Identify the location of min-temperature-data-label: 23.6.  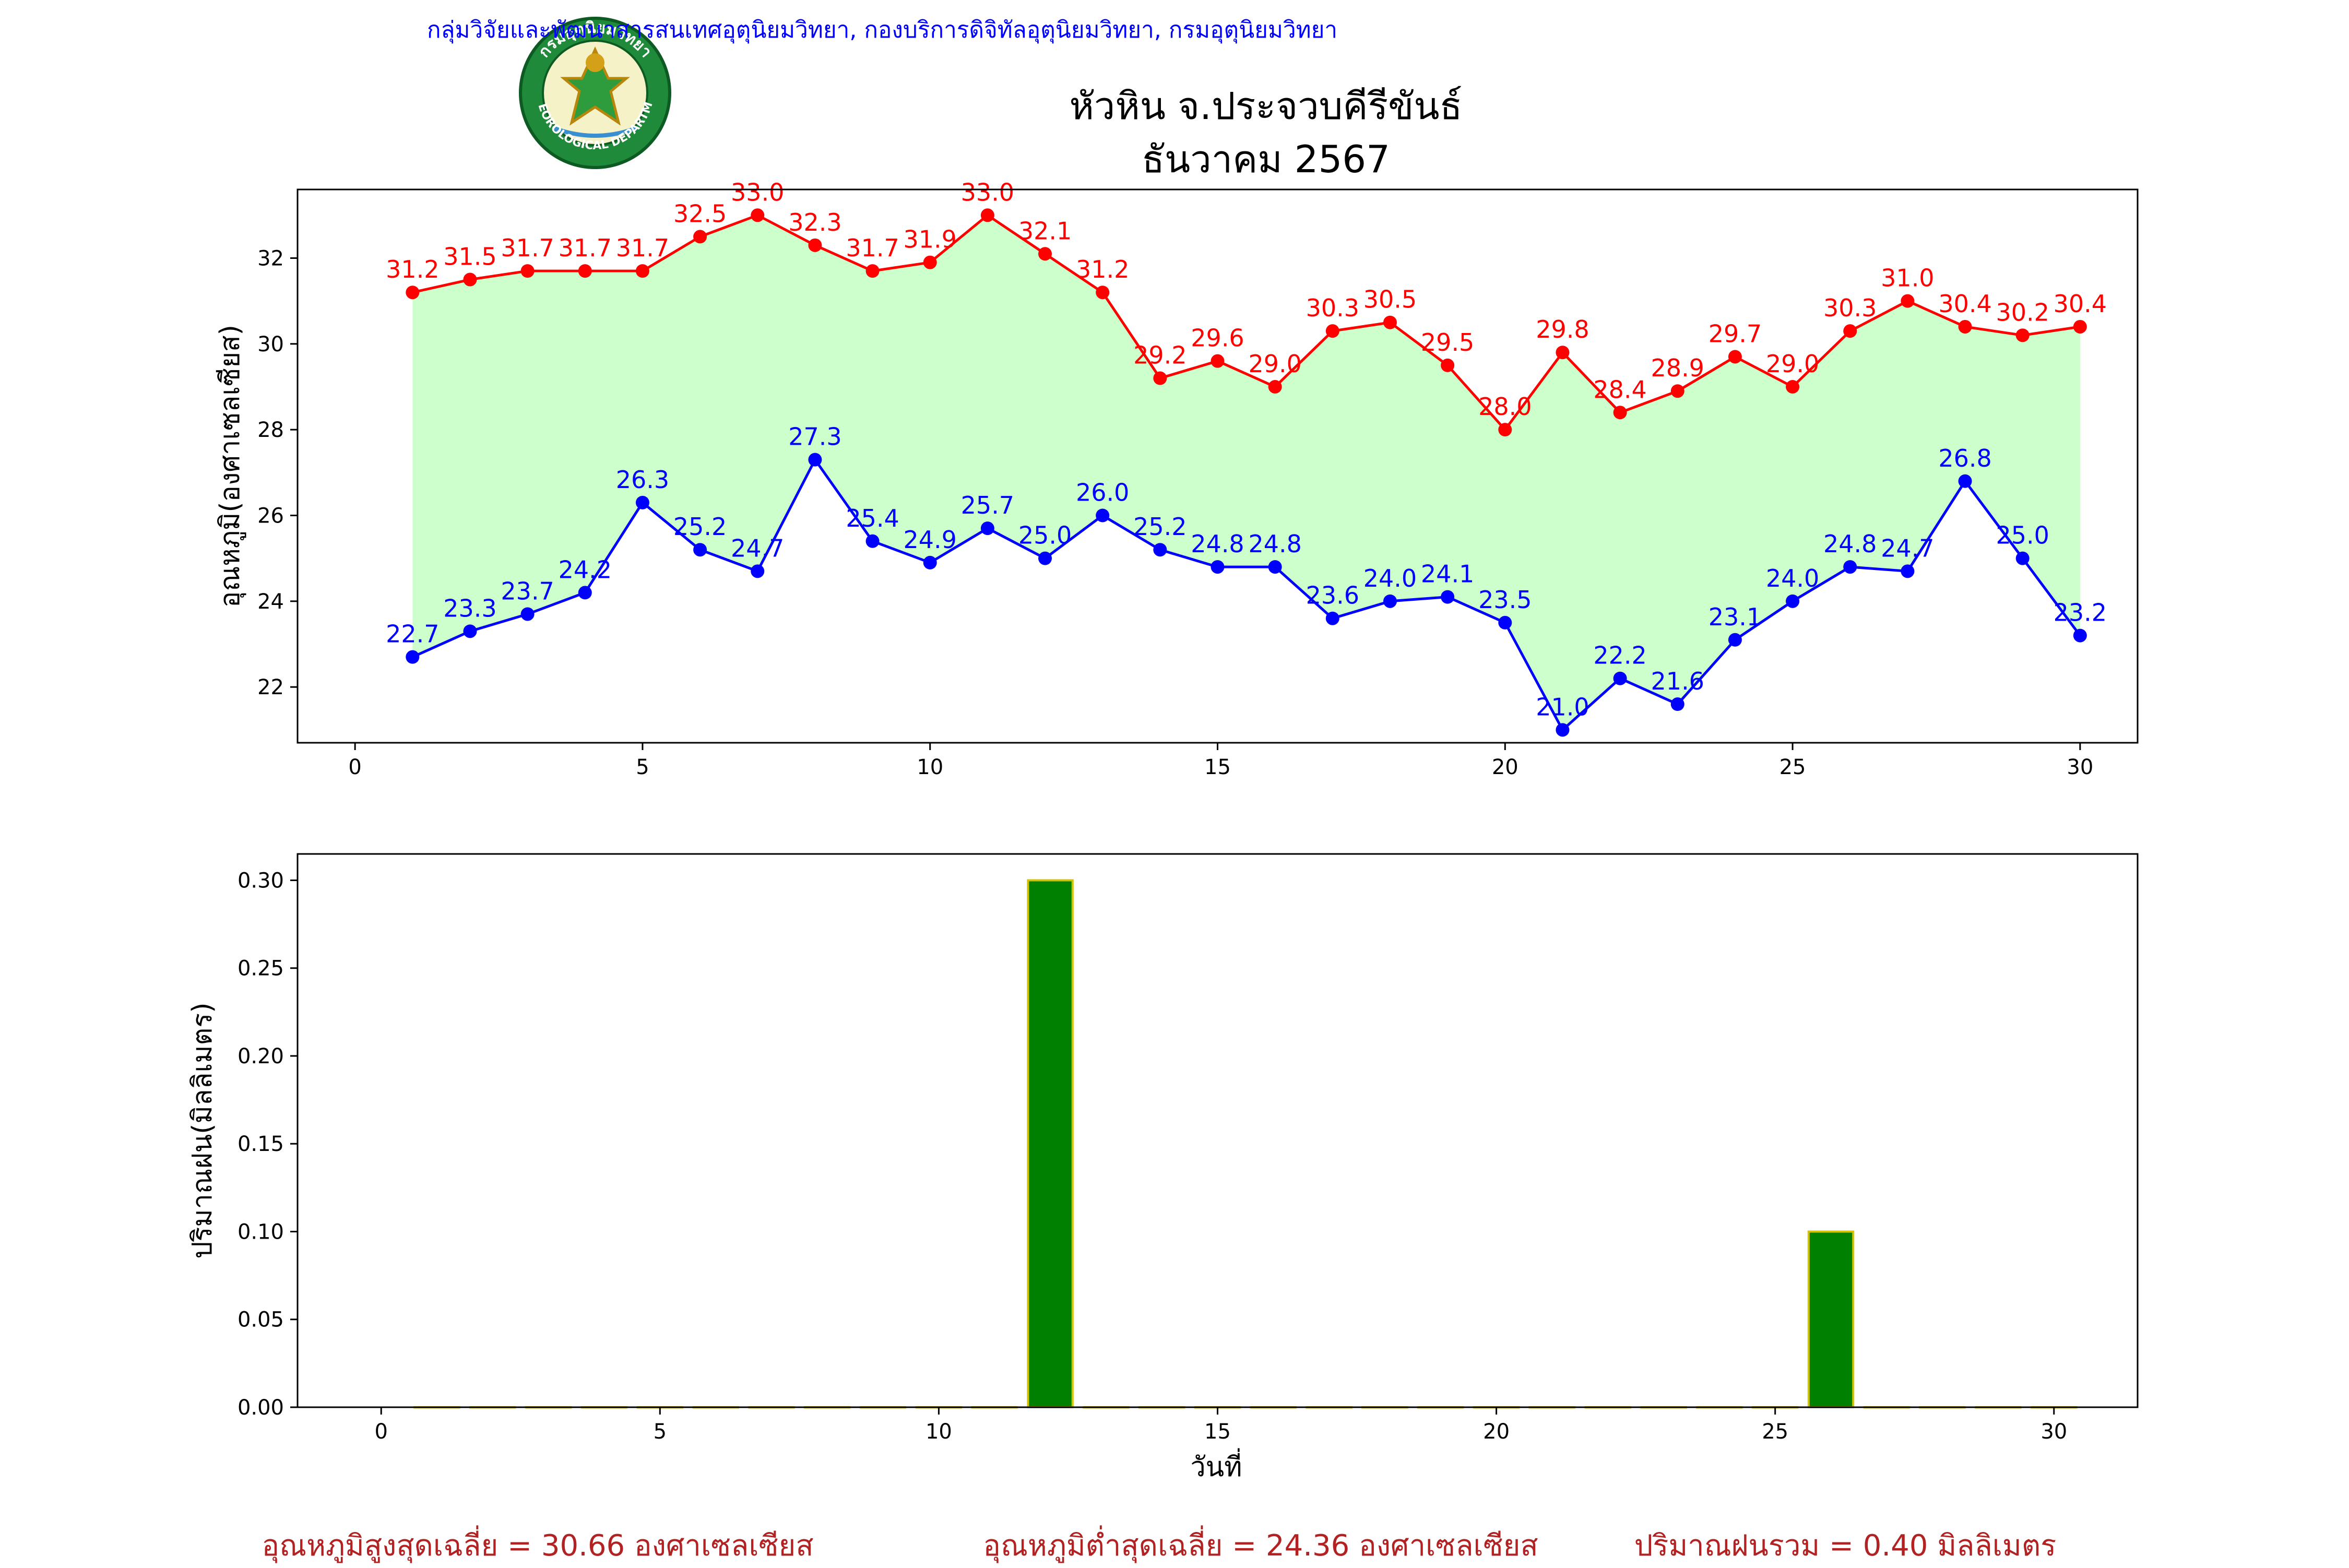
(1332, 595).